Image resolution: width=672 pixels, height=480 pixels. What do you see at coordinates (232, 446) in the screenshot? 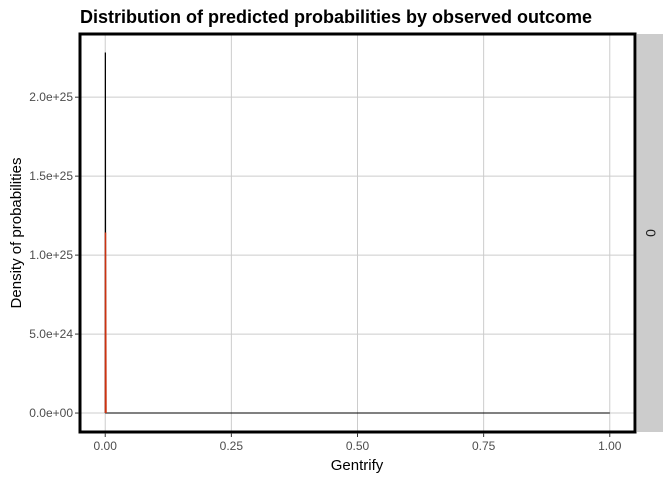
I see `x-tick-label: 0.25` at bounding box center [232, 446].